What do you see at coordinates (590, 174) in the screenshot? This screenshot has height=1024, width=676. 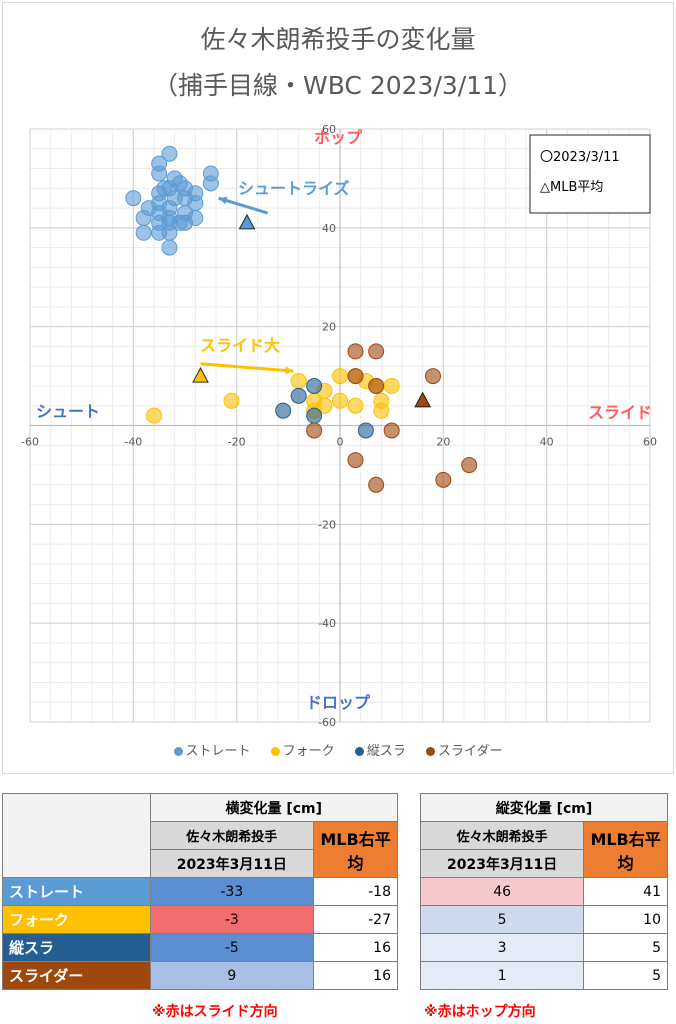 I see `legend-box` at bounding box center [590, 174].